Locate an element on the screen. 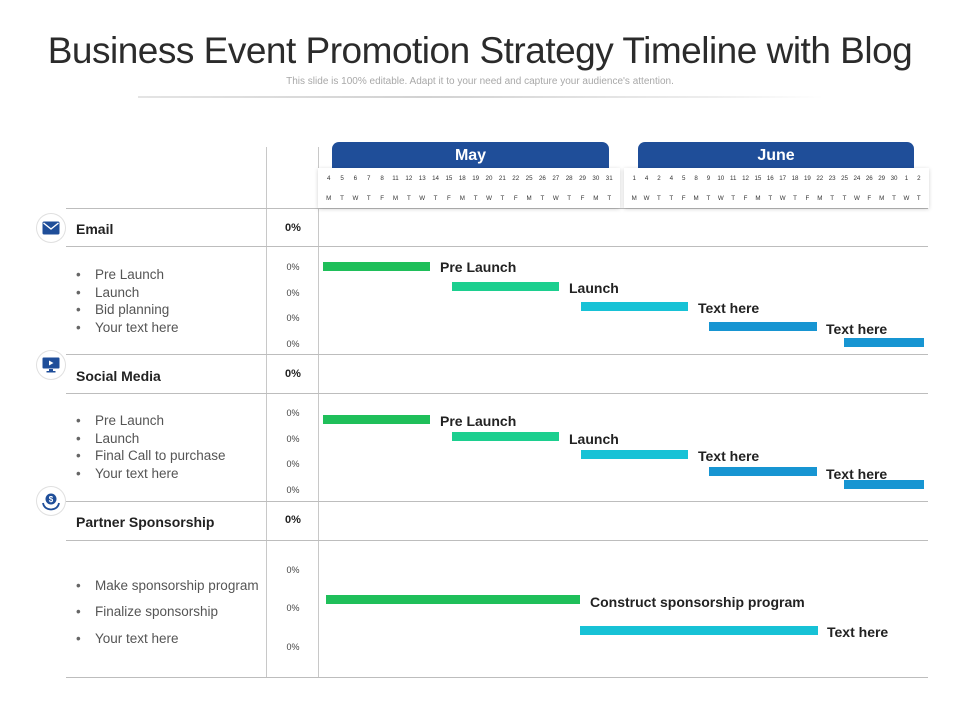 The image size is (960, 720). month-header-may: May is located at coordinates (470, 155).